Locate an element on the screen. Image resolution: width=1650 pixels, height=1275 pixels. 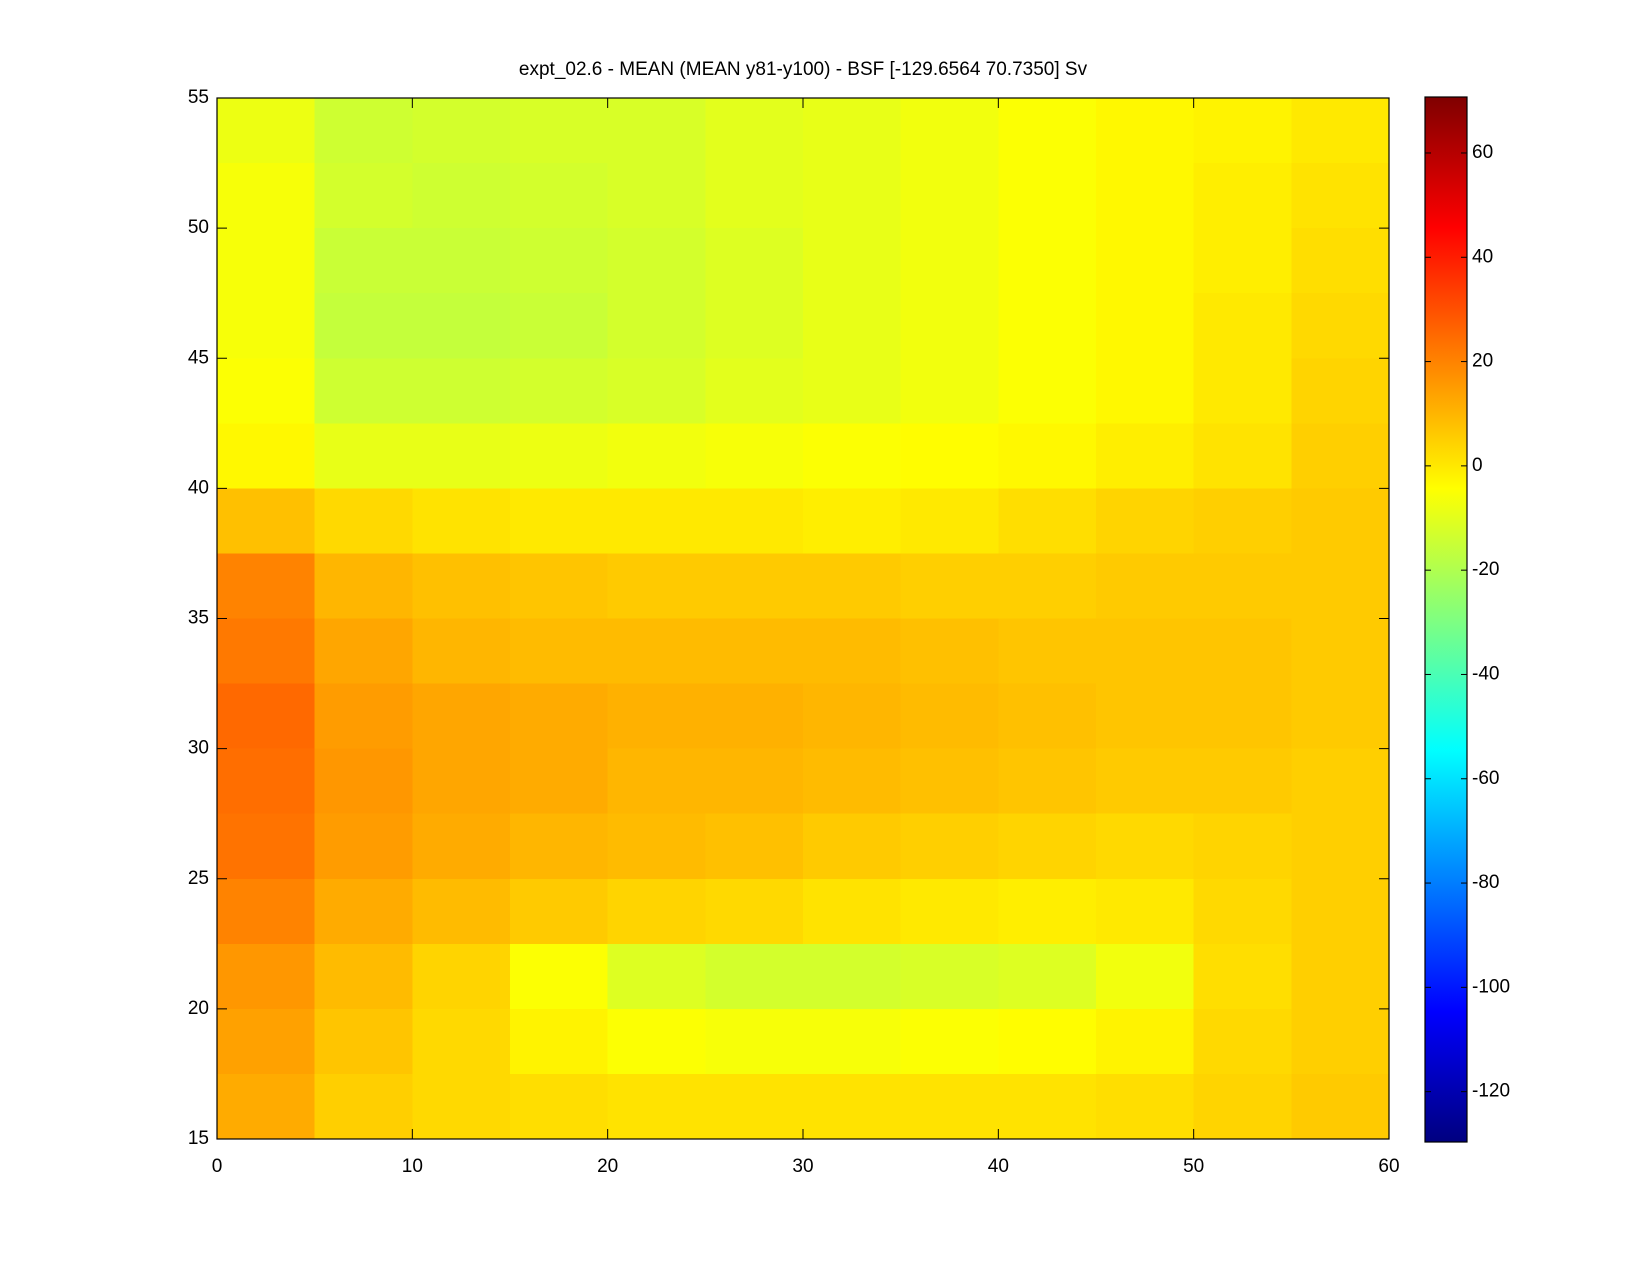
colorbar-tick-label: 40 is located at coordinates (1482, 256).